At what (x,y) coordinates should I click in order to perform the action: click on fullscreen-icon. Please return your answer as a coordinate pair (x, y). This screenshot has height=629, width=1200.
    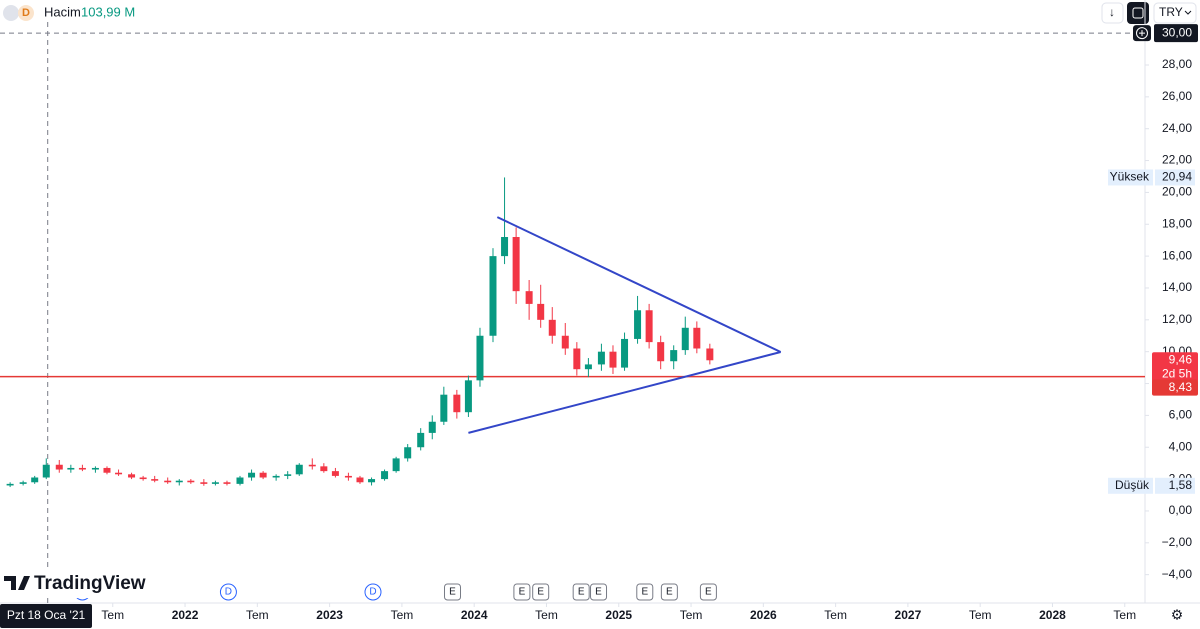
    Looking at the image, I should click on (1138, 13).